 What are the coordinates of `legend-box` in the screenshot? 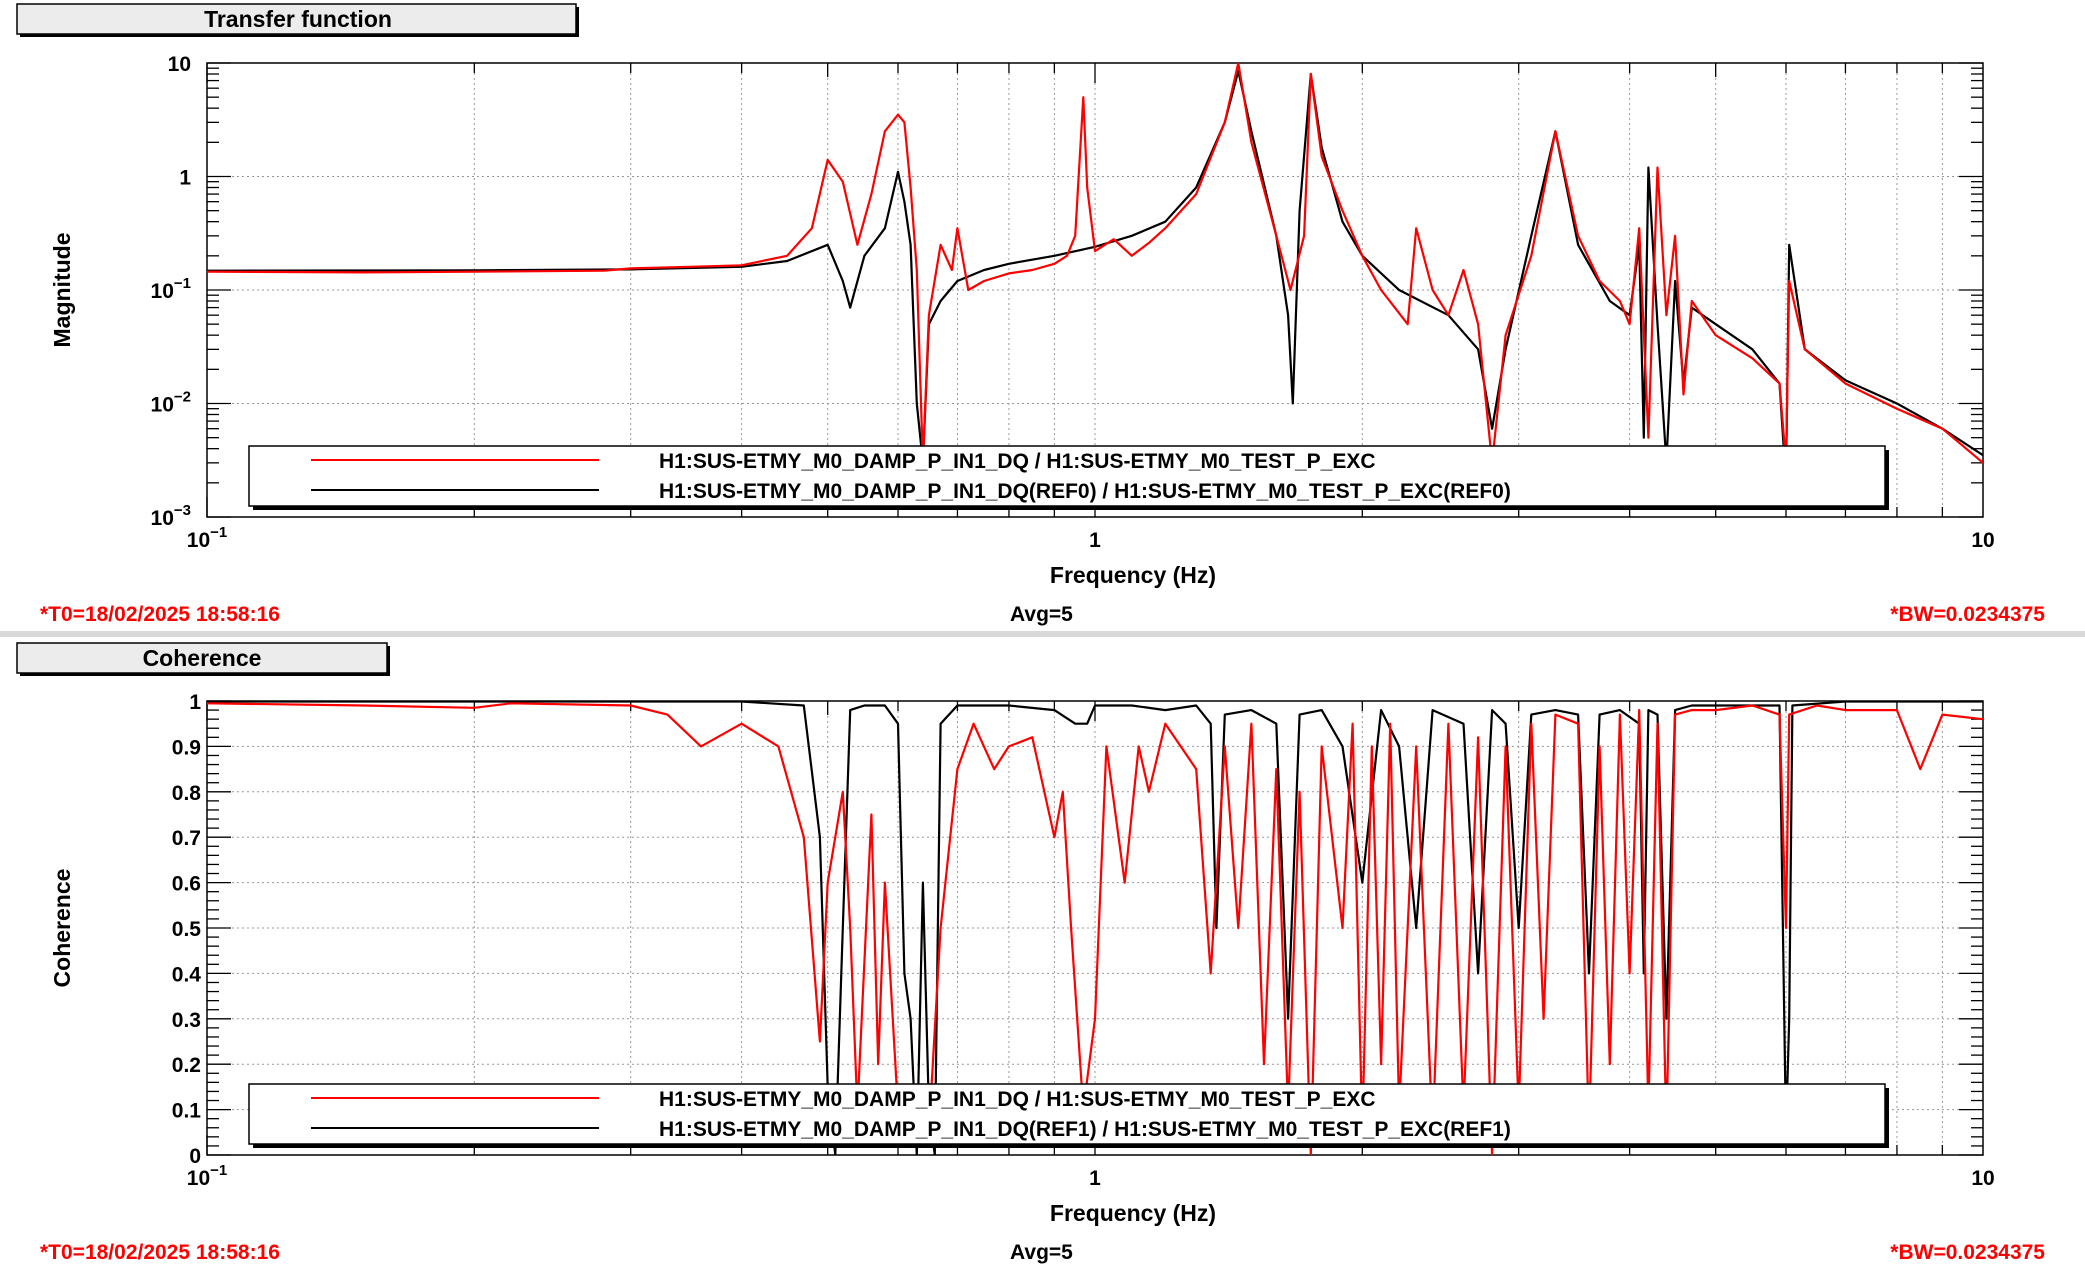 It's located at (1067, 1114).